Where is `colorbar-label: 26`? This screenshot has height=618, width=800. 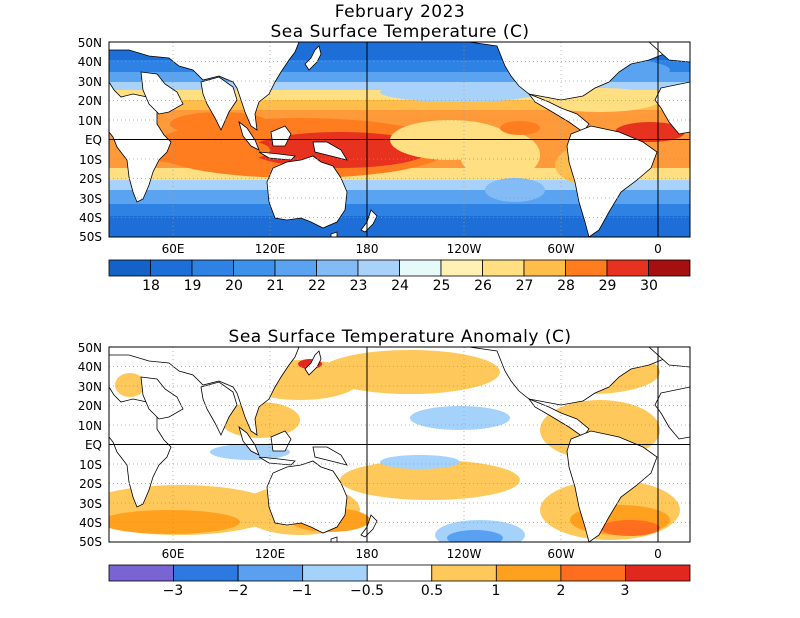
colorbar-label: 26 is located at coordinates (483, 286).